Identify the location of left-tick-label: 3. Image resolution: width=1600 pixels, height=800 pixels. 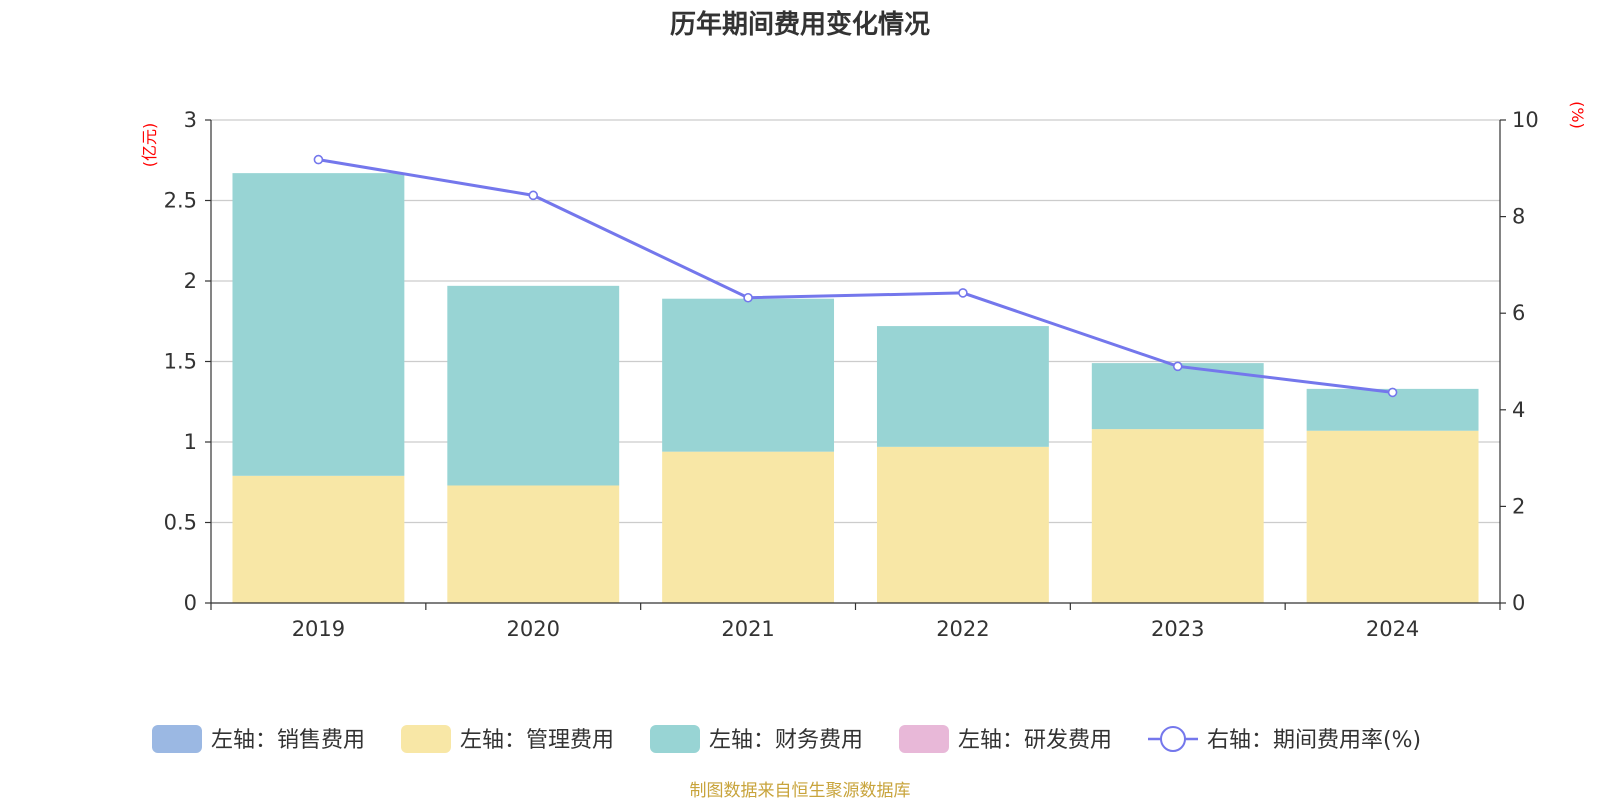
(190, 120).